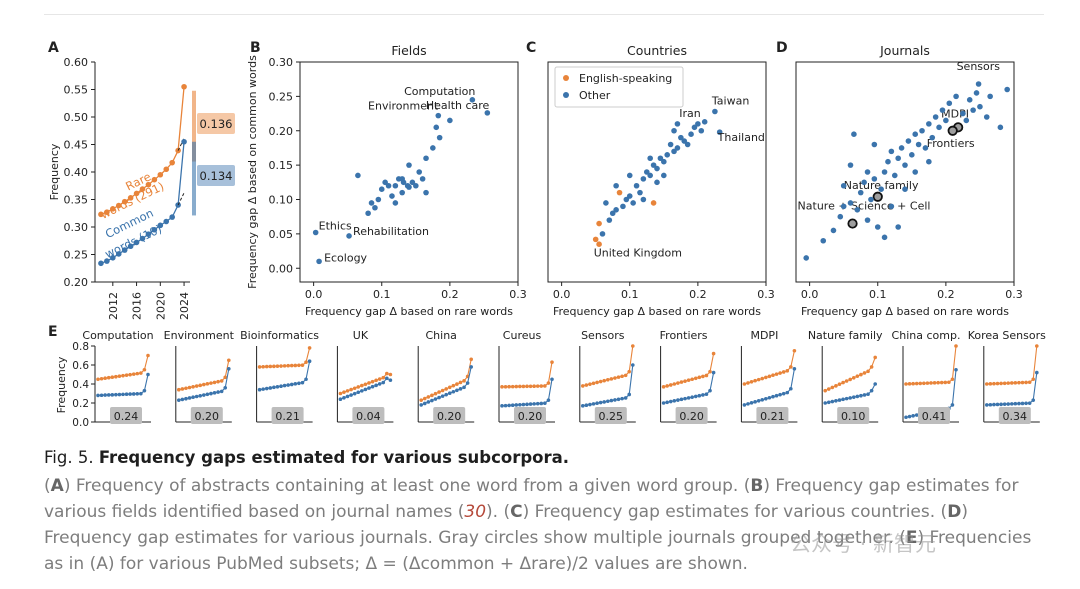  Describe the element at coordinates (117, 335) in the screenshot. I see `panel-e-subplot-title: Computation` at that location.